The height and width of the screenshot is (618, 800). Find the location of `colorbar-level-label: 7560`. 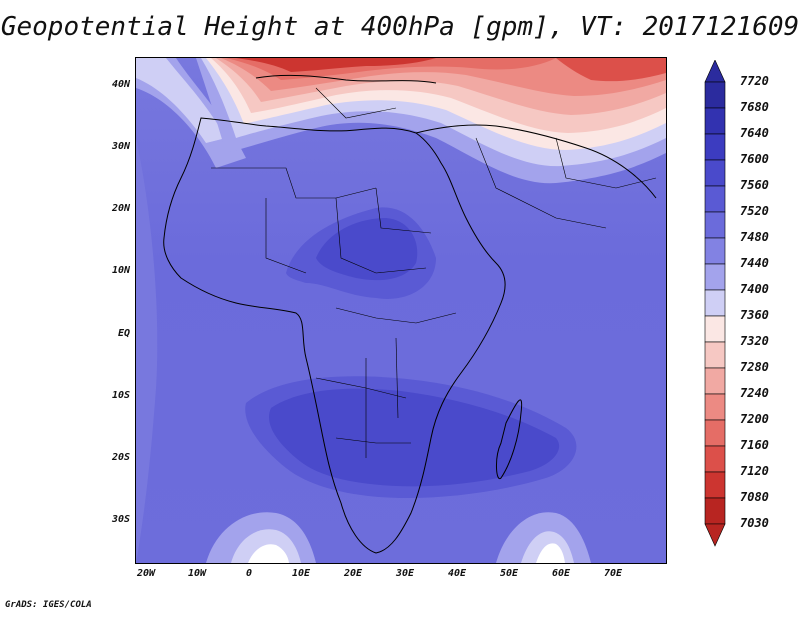

colorbar-level-label: 7560 is located at coordinates (754, 185).